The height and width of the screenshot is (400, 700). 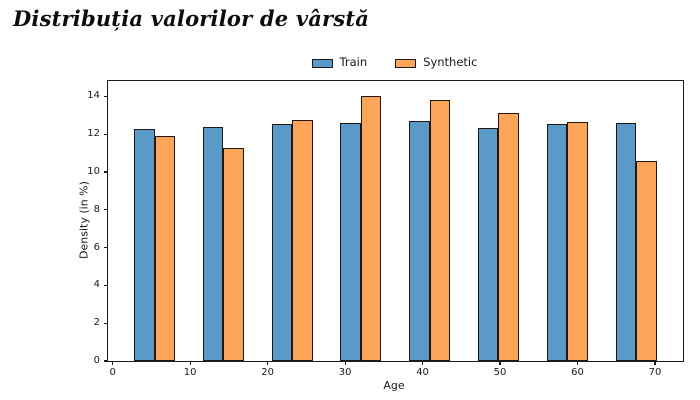 What do you see at coordinates (93, 171) in the screenshot?
I see `y-tick-label: 10` at bounding box center [93, 171].